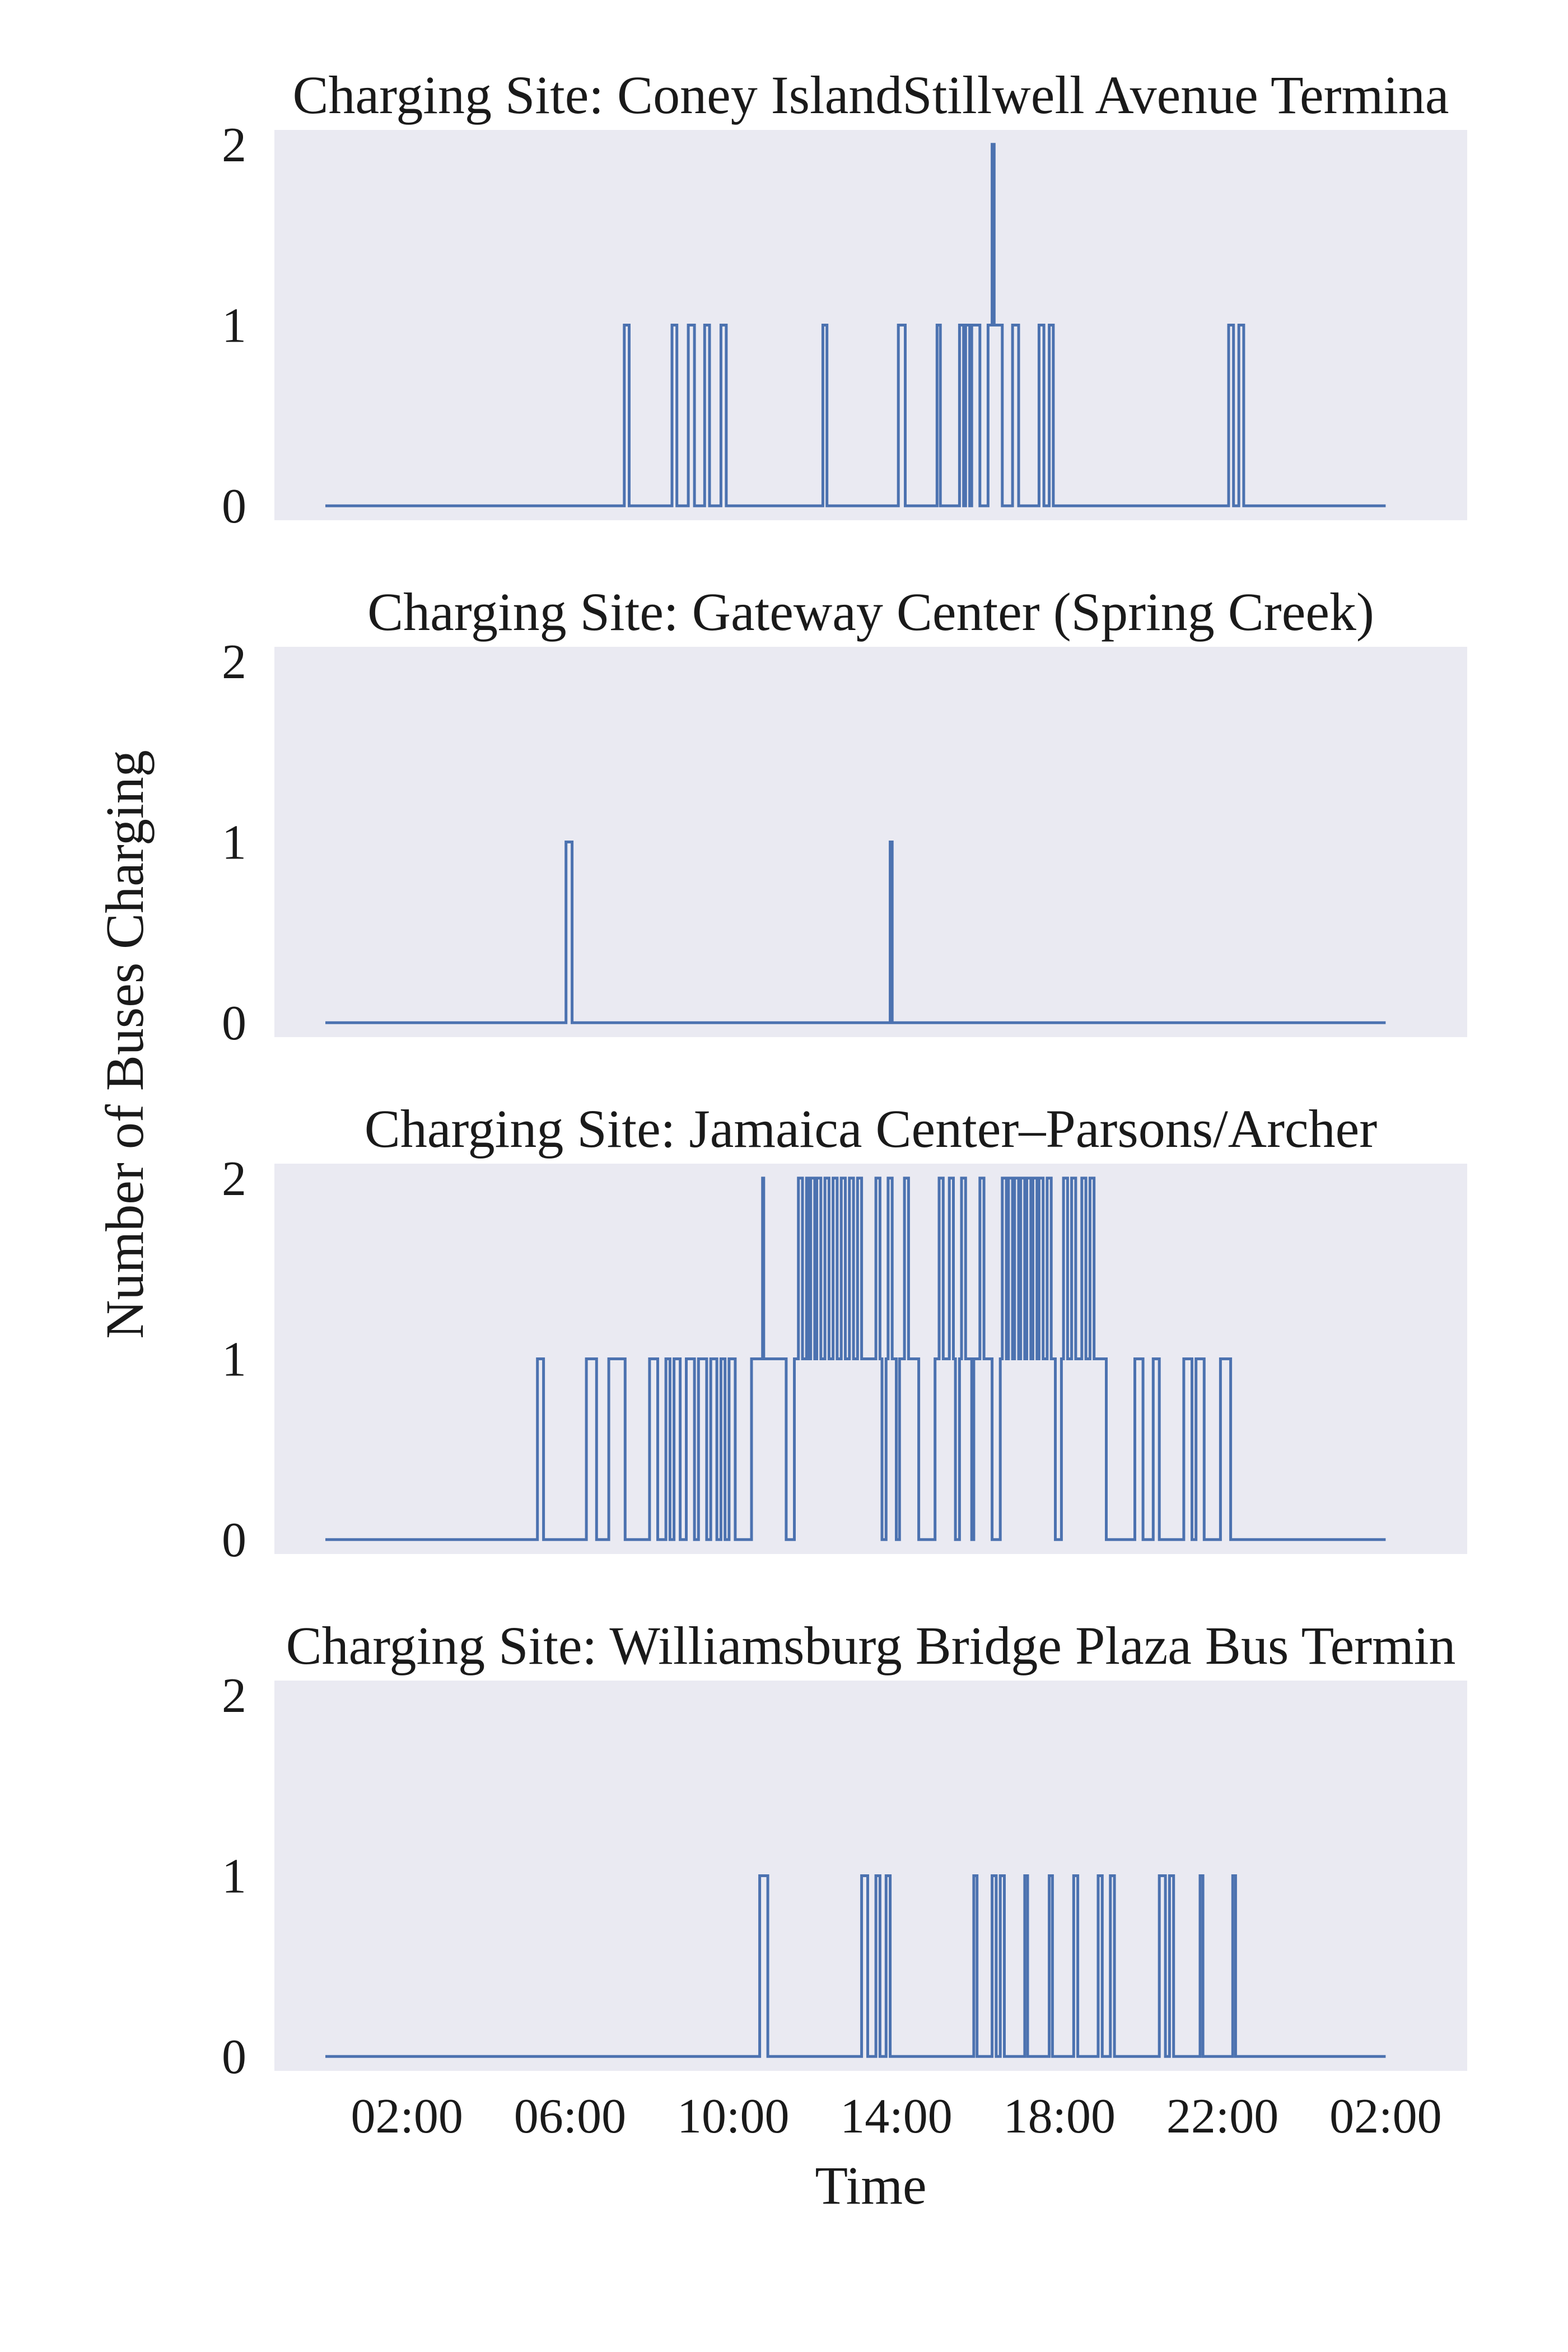 The height and width of the screenshot is (2352, 1568). Describe the element at coordinates (1222, 2117) in the screenshot. I see `x-tick-label: 22:00` at that location.